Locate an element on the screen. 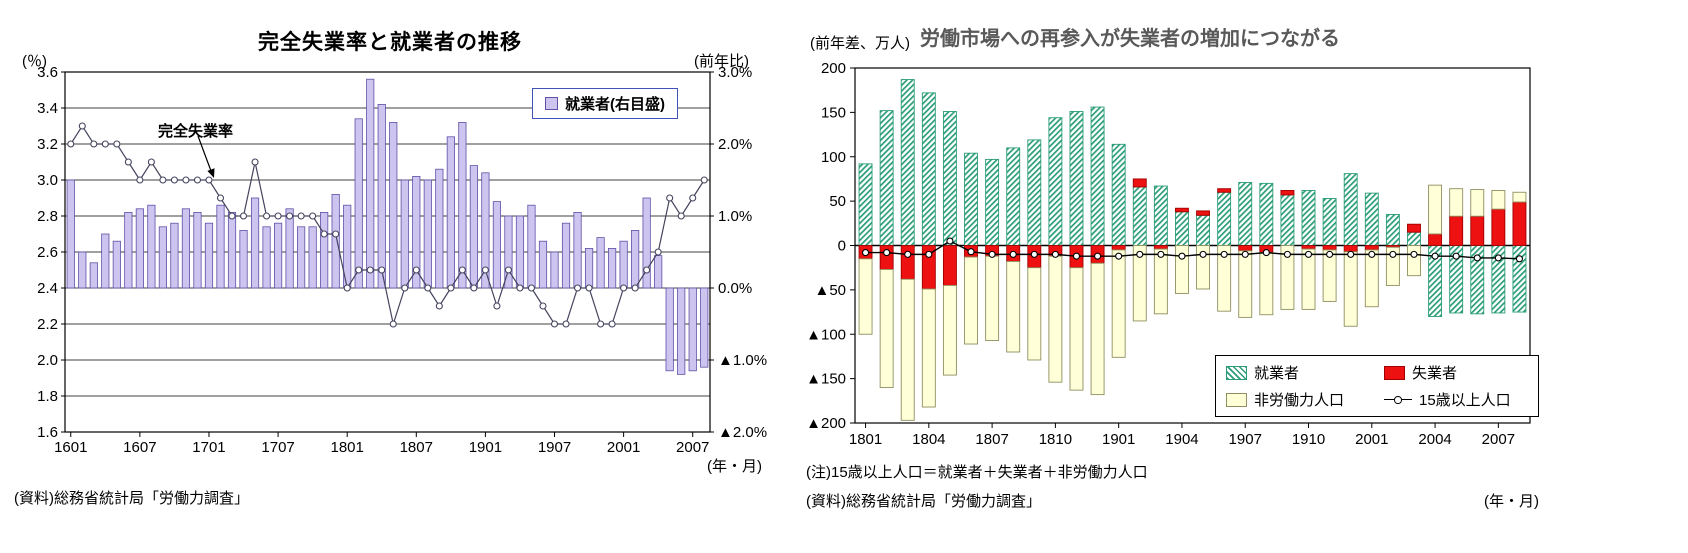 This screenshot has width=1688, height=553. svg-text: 1804 is located at coordinates (928, 439).